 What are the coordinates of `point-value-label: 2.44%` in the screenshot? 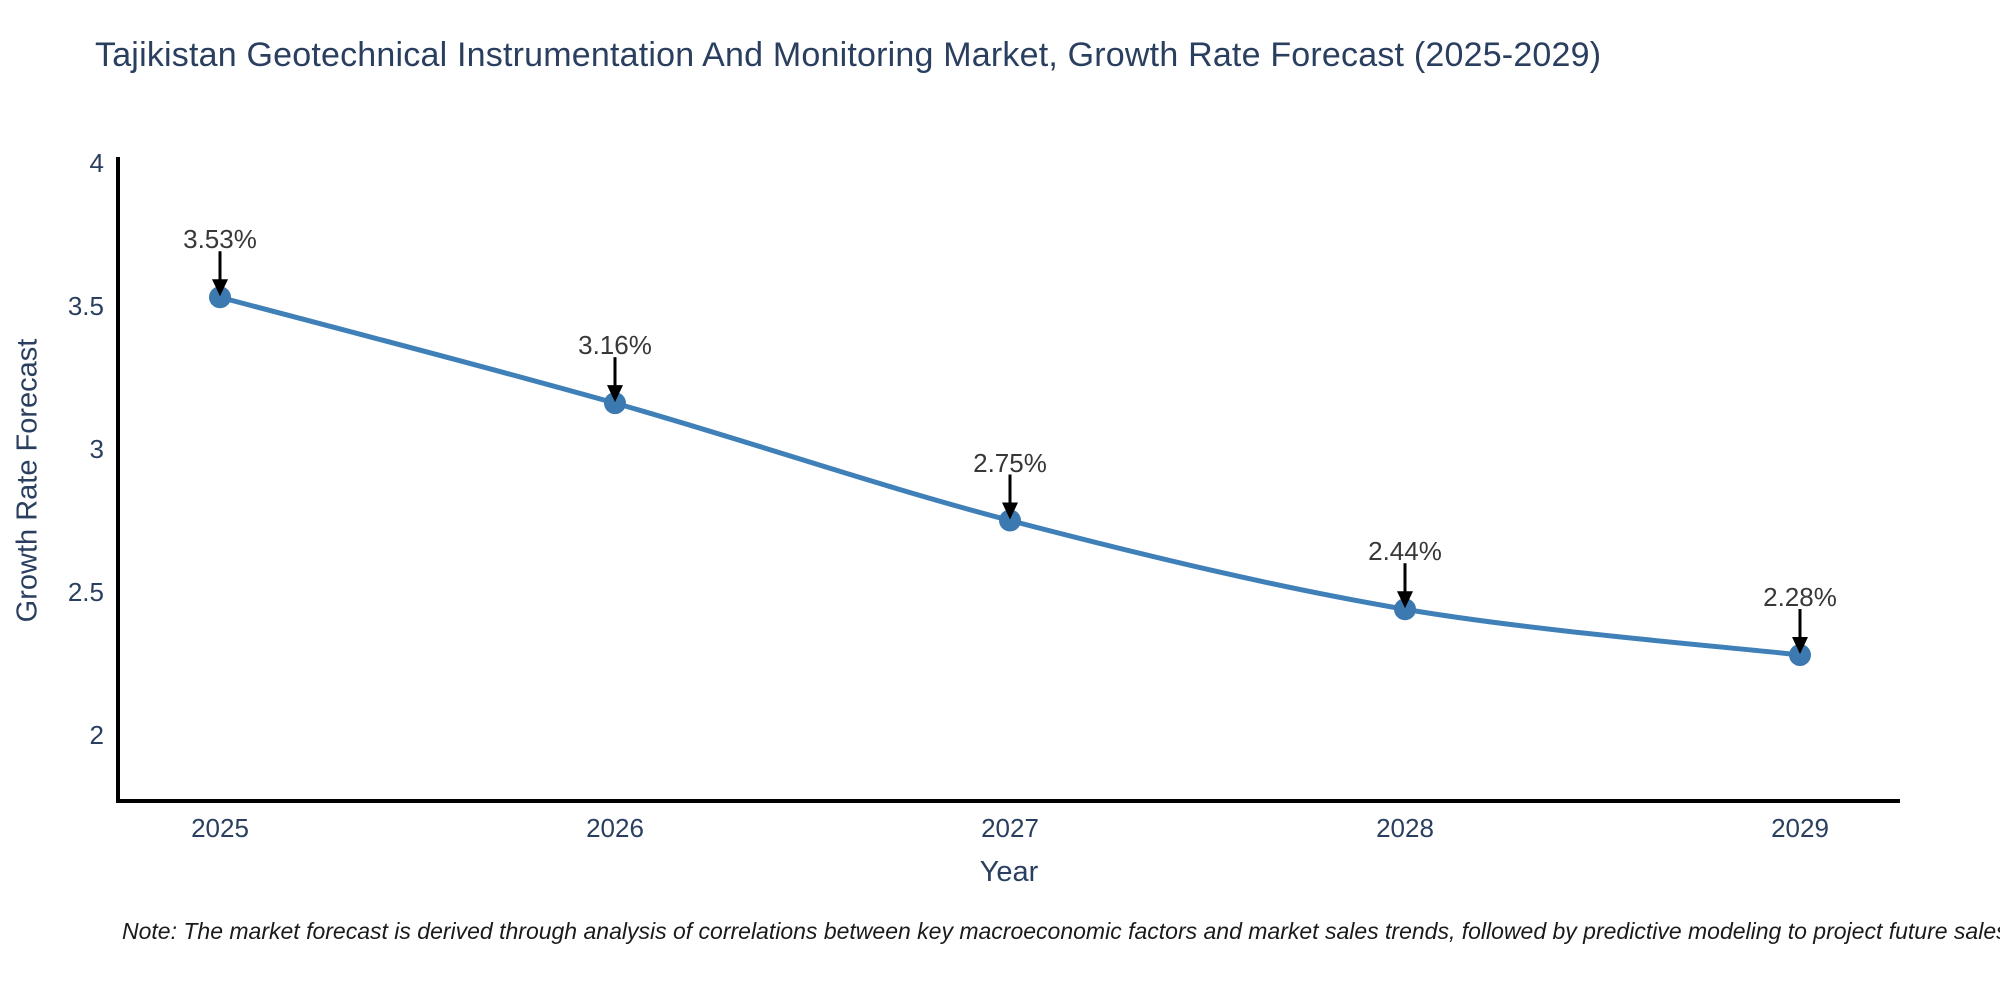 It's located at (1405, 551).